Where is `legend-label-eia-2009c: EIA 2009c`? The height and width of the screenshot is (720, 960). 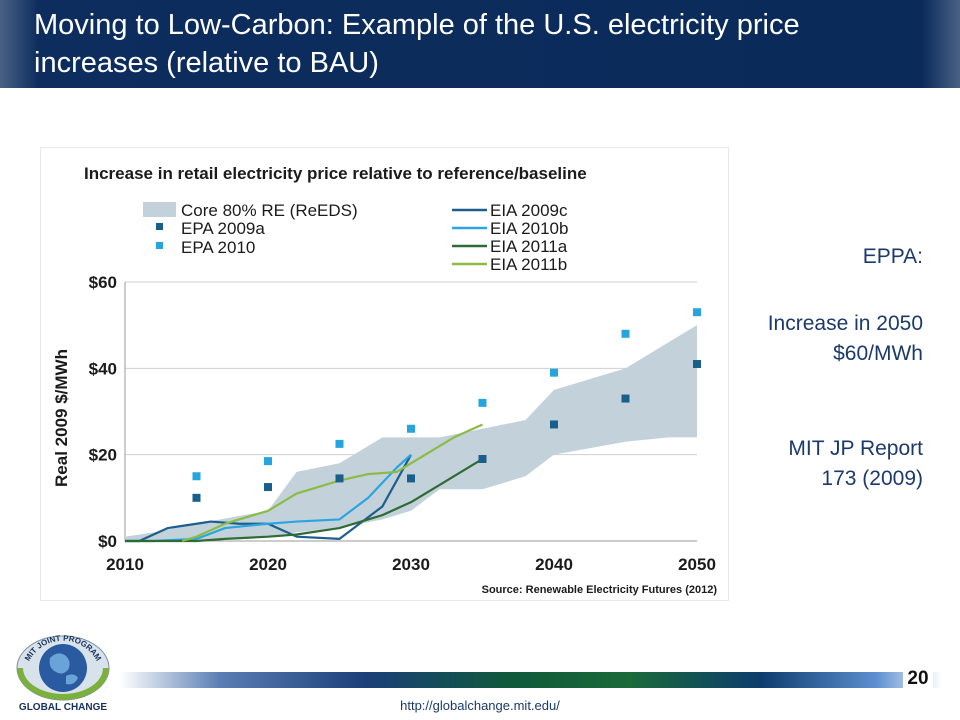
legend-label-eia-2009c: EIA 2009c is located at coordinates (529, 210).